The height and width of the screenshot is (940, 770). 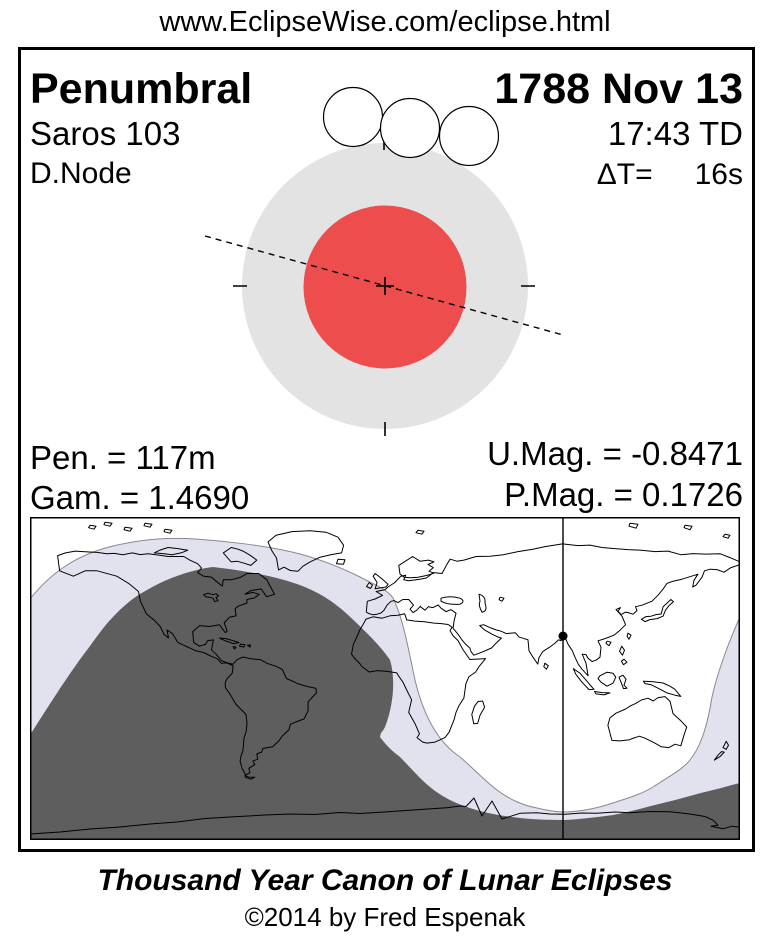 What do you see at coordinates (563, 636) in the screenshot?
I see `zenith-point-dot` at bounding box center [563, 636].